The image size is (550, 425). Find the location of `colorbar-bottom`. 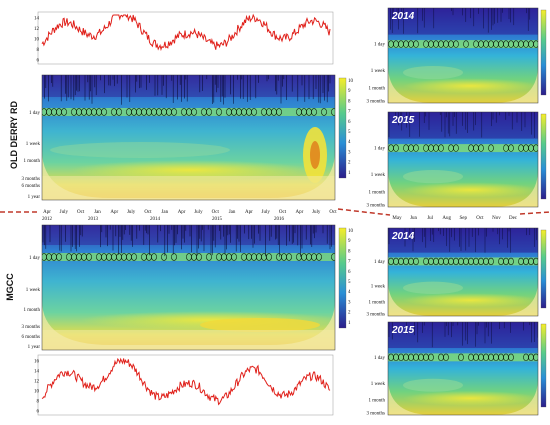

colorbar-bottom is located at coordinates (342, 278).